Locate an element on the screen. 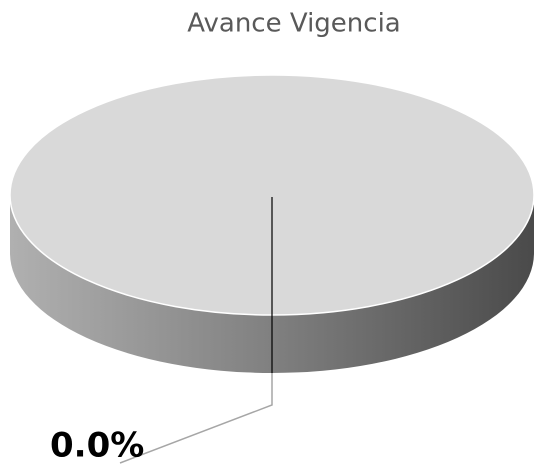 The width and height of the screenshot is (534, 474). leader-line is located at coordinates (196, 418).